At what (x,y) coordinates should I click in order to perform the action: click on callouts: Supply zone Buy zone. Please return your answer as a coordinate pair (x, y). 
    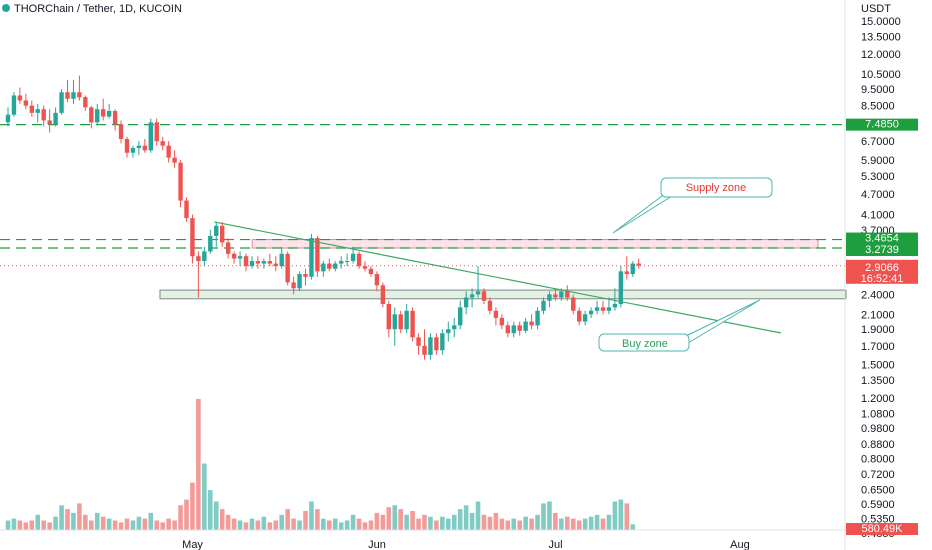
    Looking at the image, I should click on (685, 264).